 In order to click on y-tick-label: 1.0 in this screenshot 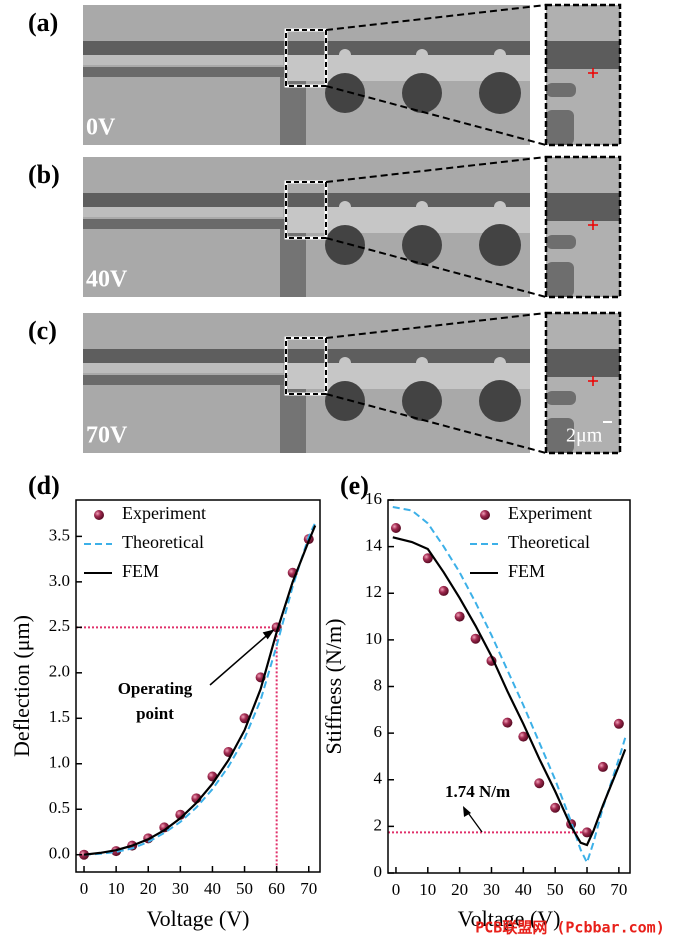, I will do `click(59, 762)`.